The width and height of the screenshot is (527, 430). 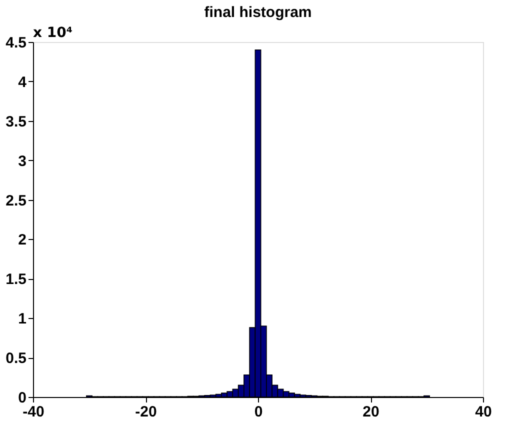 I want to click on text: x 10⁴, so click(x=53, y=33).